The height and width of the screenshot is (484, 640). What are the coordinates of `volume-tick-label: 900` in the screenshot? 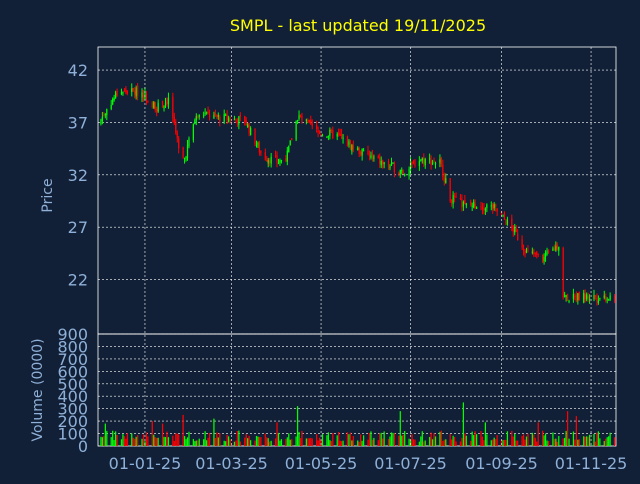 It's located at (72, 334).